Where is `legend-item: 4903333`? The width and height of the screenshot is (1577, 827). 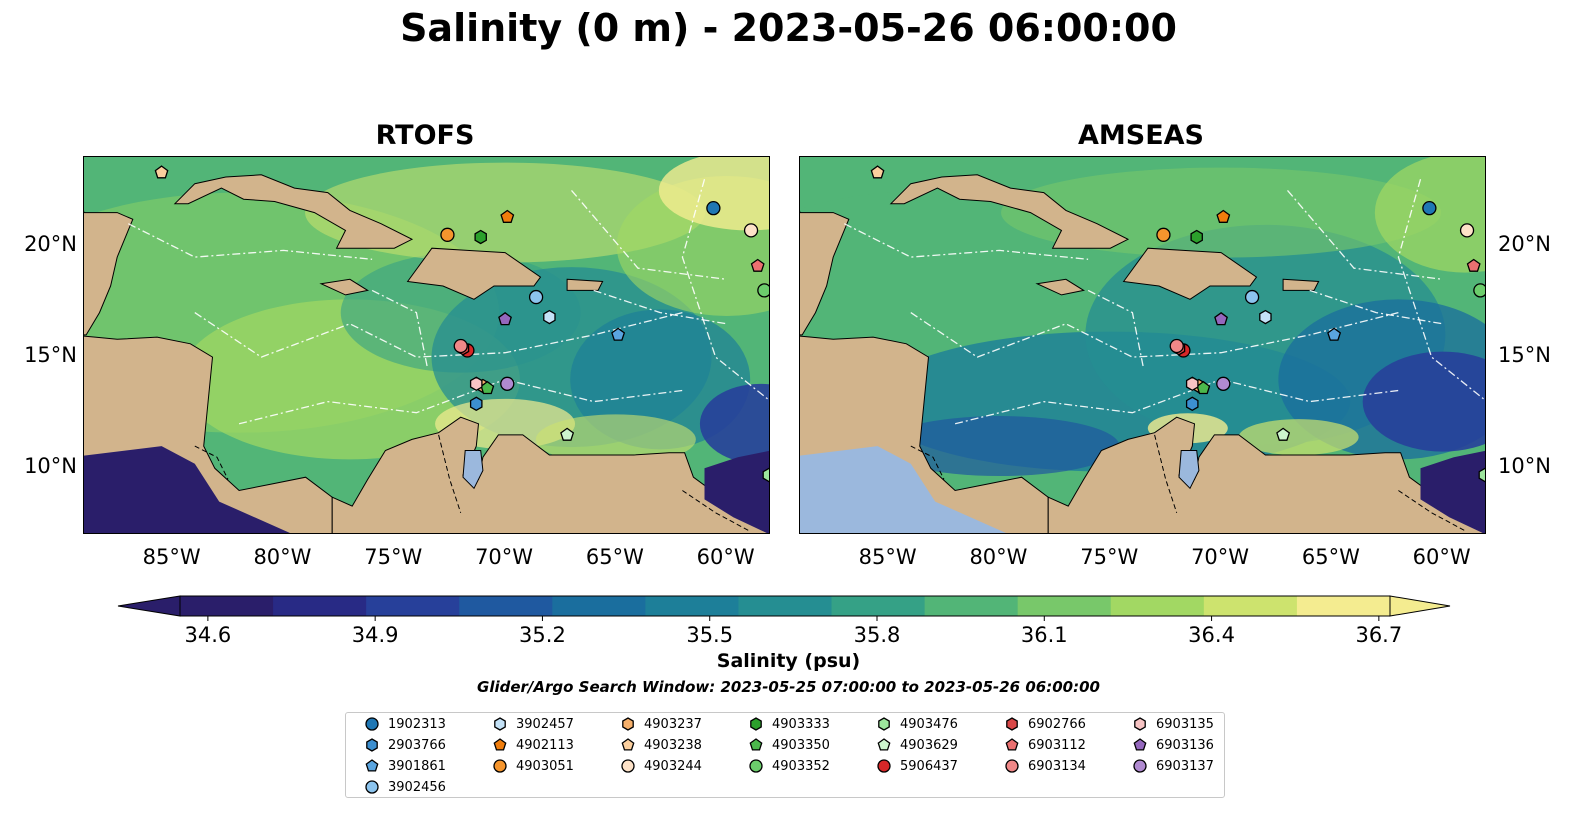
legend-item: 4903333 is located at coordinates (789, 724).